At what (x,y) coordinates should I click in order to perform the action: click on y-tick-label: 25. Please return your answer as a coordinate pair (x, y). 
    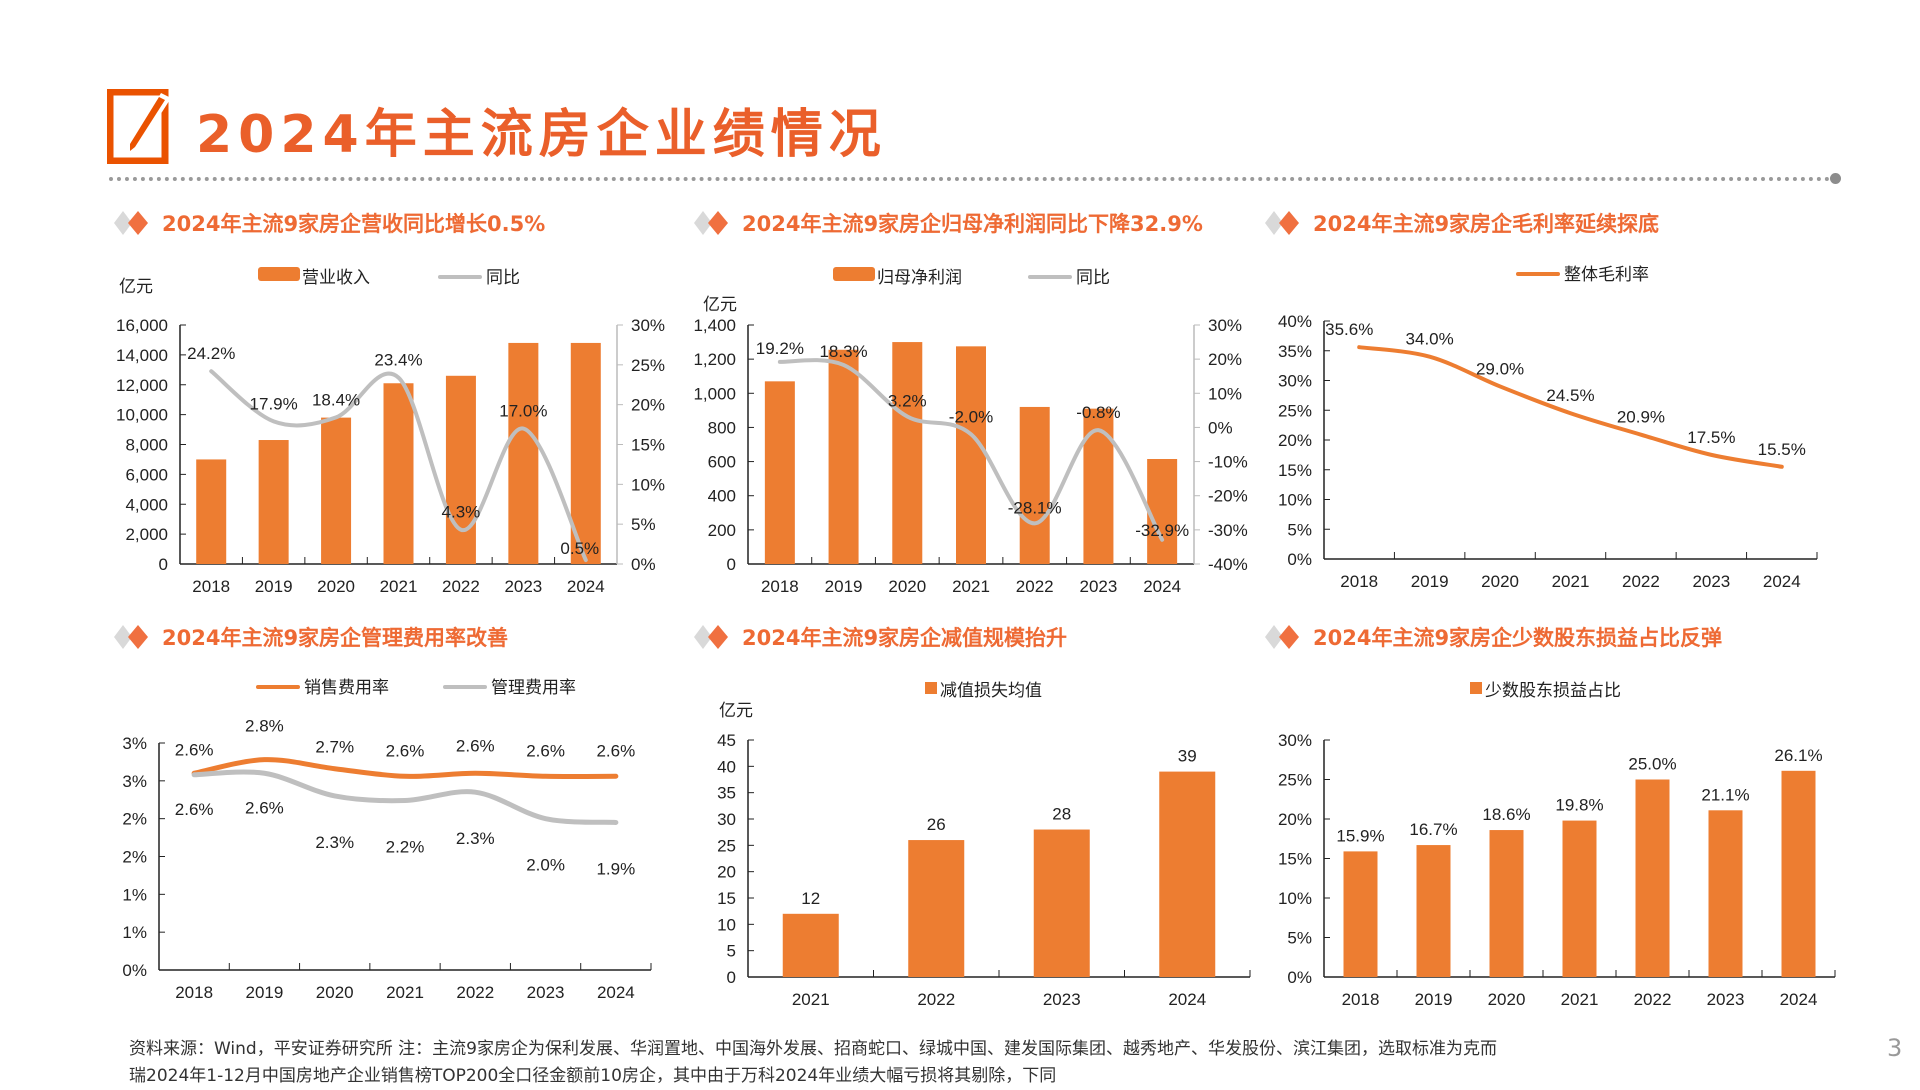
    Looking at the image, I should click on (726, 845).